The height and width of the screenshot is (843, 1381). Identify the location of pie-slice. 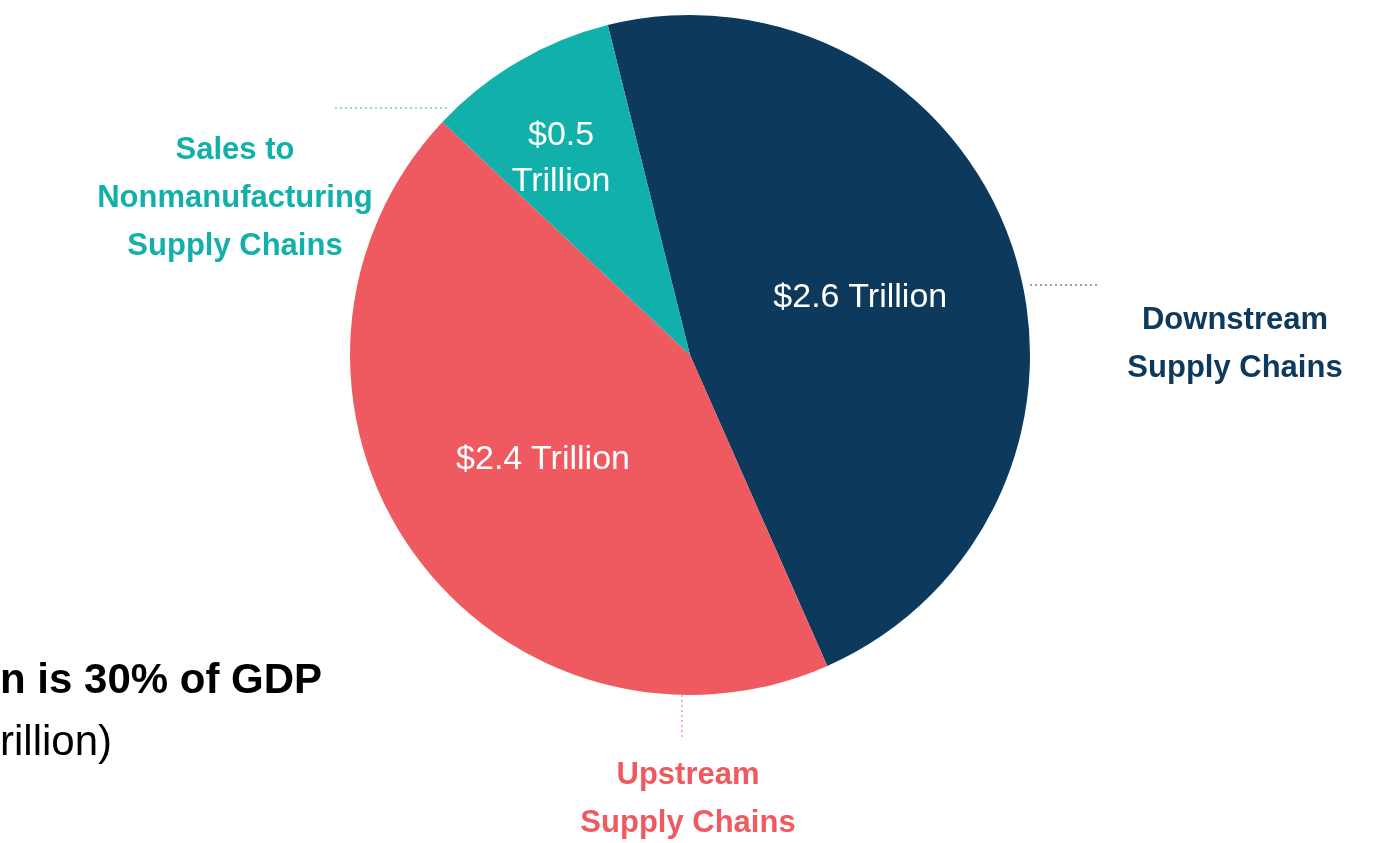
(566, 190).